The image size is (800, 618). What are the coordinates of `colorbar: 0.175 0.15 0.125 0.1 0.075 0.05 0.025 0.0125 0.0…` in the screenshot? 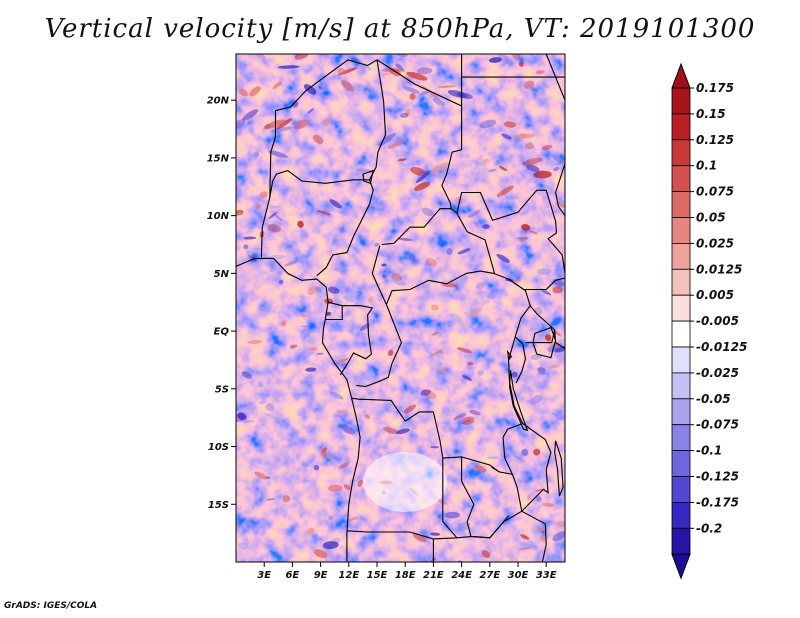 It's located at (709, 321).